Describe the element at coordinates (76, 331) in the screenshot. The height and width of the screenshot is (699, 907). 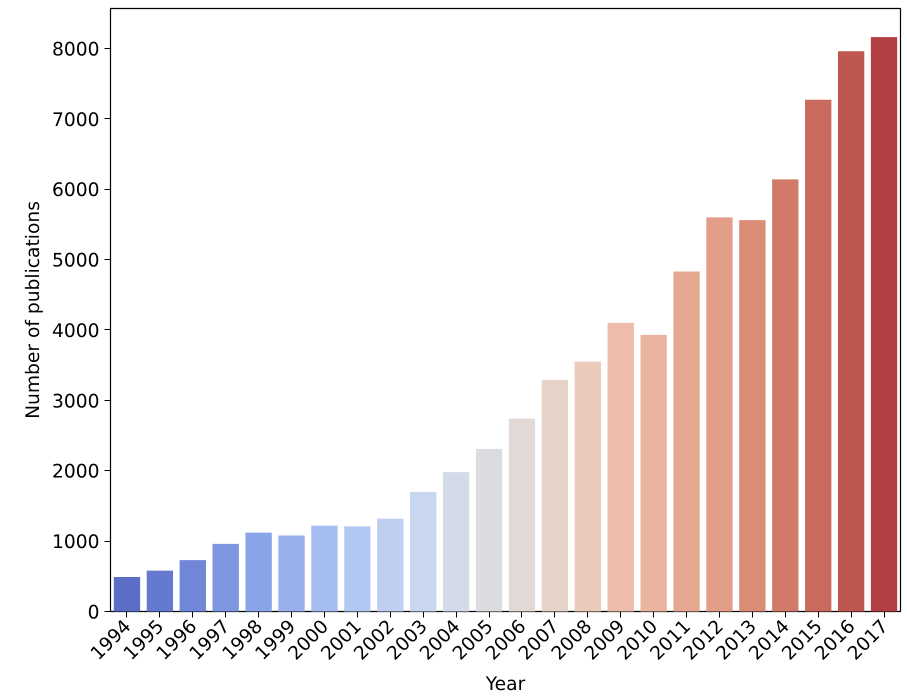
I see `y-tick-label: 4000` at that location.